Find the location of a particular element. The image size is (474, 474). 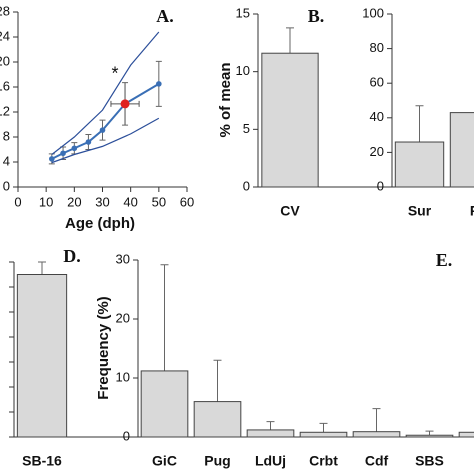

y-axis-title: Frequency (%) is located at coordinates (103, 347).